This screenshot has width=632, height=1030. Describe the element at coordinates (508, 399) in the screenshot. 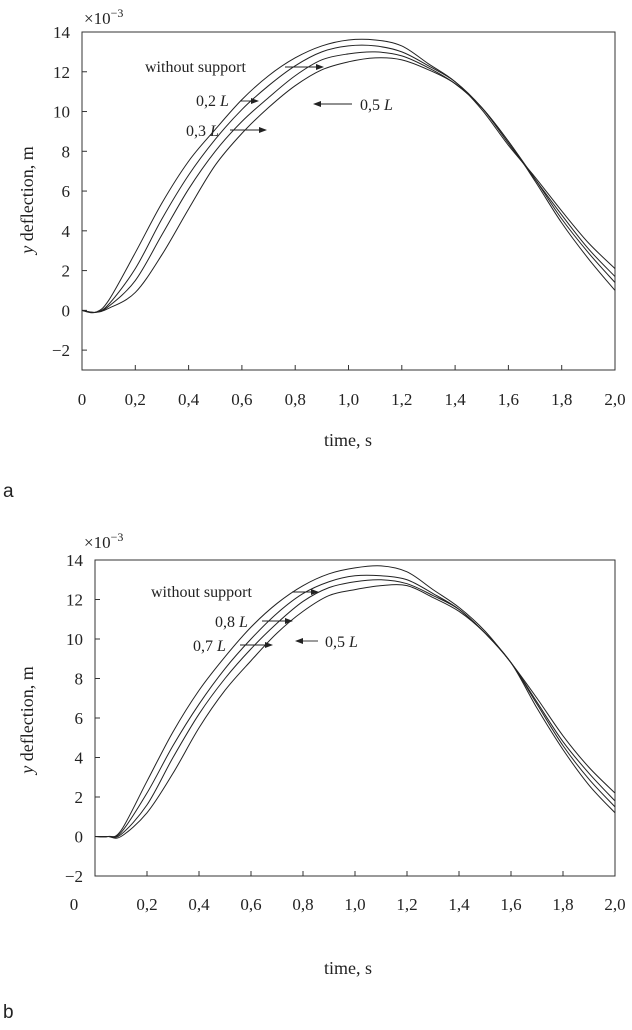

I see `x-tick-label: 1,6` at that location.